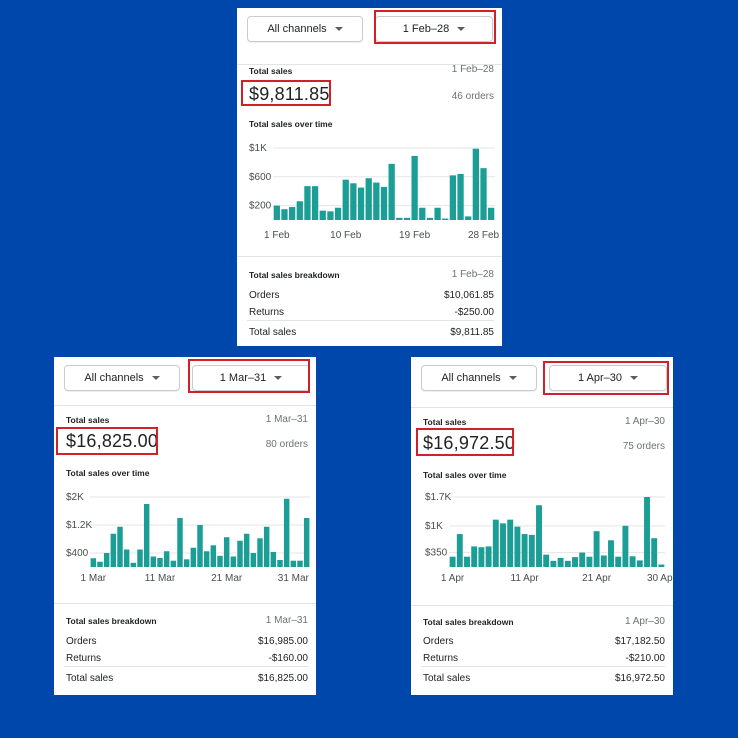  What do you see at coordinates (227, 578) in the screenshot?
I see `x-tick-label: 21 Mar` at bounding box center [227, 578].